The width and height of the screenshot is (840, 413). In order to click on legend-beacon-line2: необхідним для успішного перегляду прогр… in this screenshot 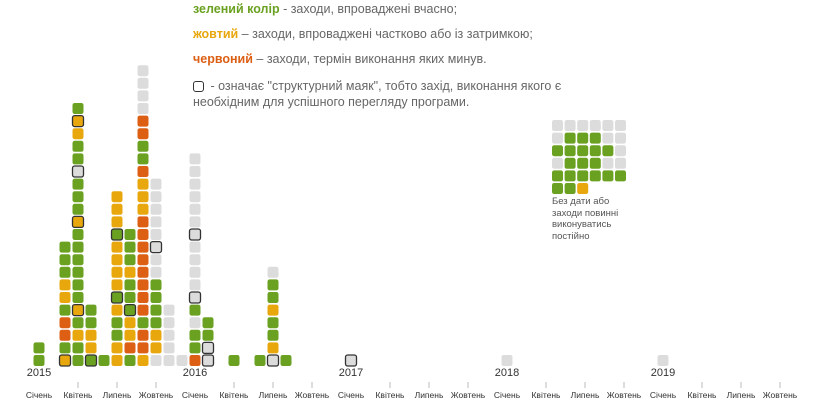, I will do `click(331, 102)`.